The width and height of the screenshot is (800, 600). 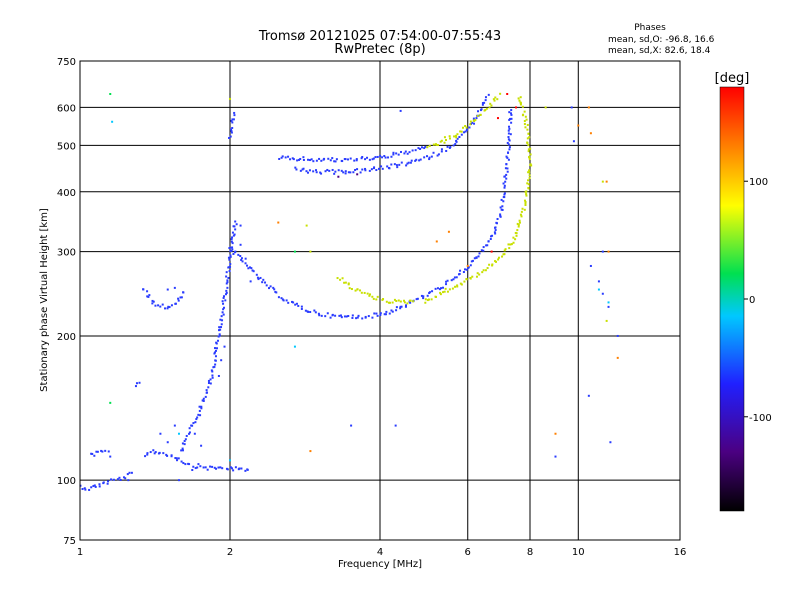 What do you see at coordinates (530, 552) in the screenshot?
I see `x-tick-label: 8` at bounding box center [530, 552].